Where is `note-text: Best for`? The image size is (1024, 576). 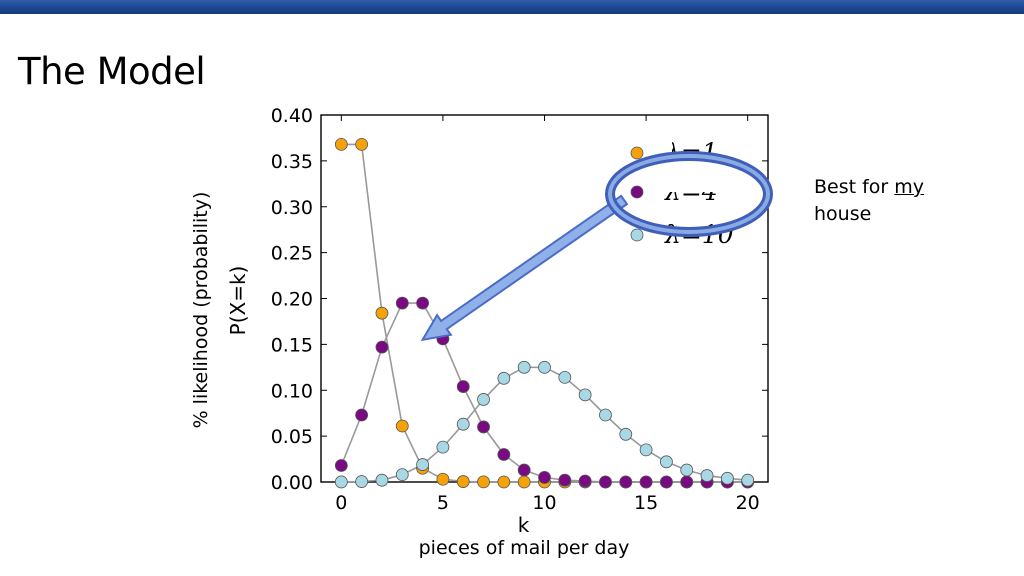 note-text: Best for is located at coordinates (854, 187).